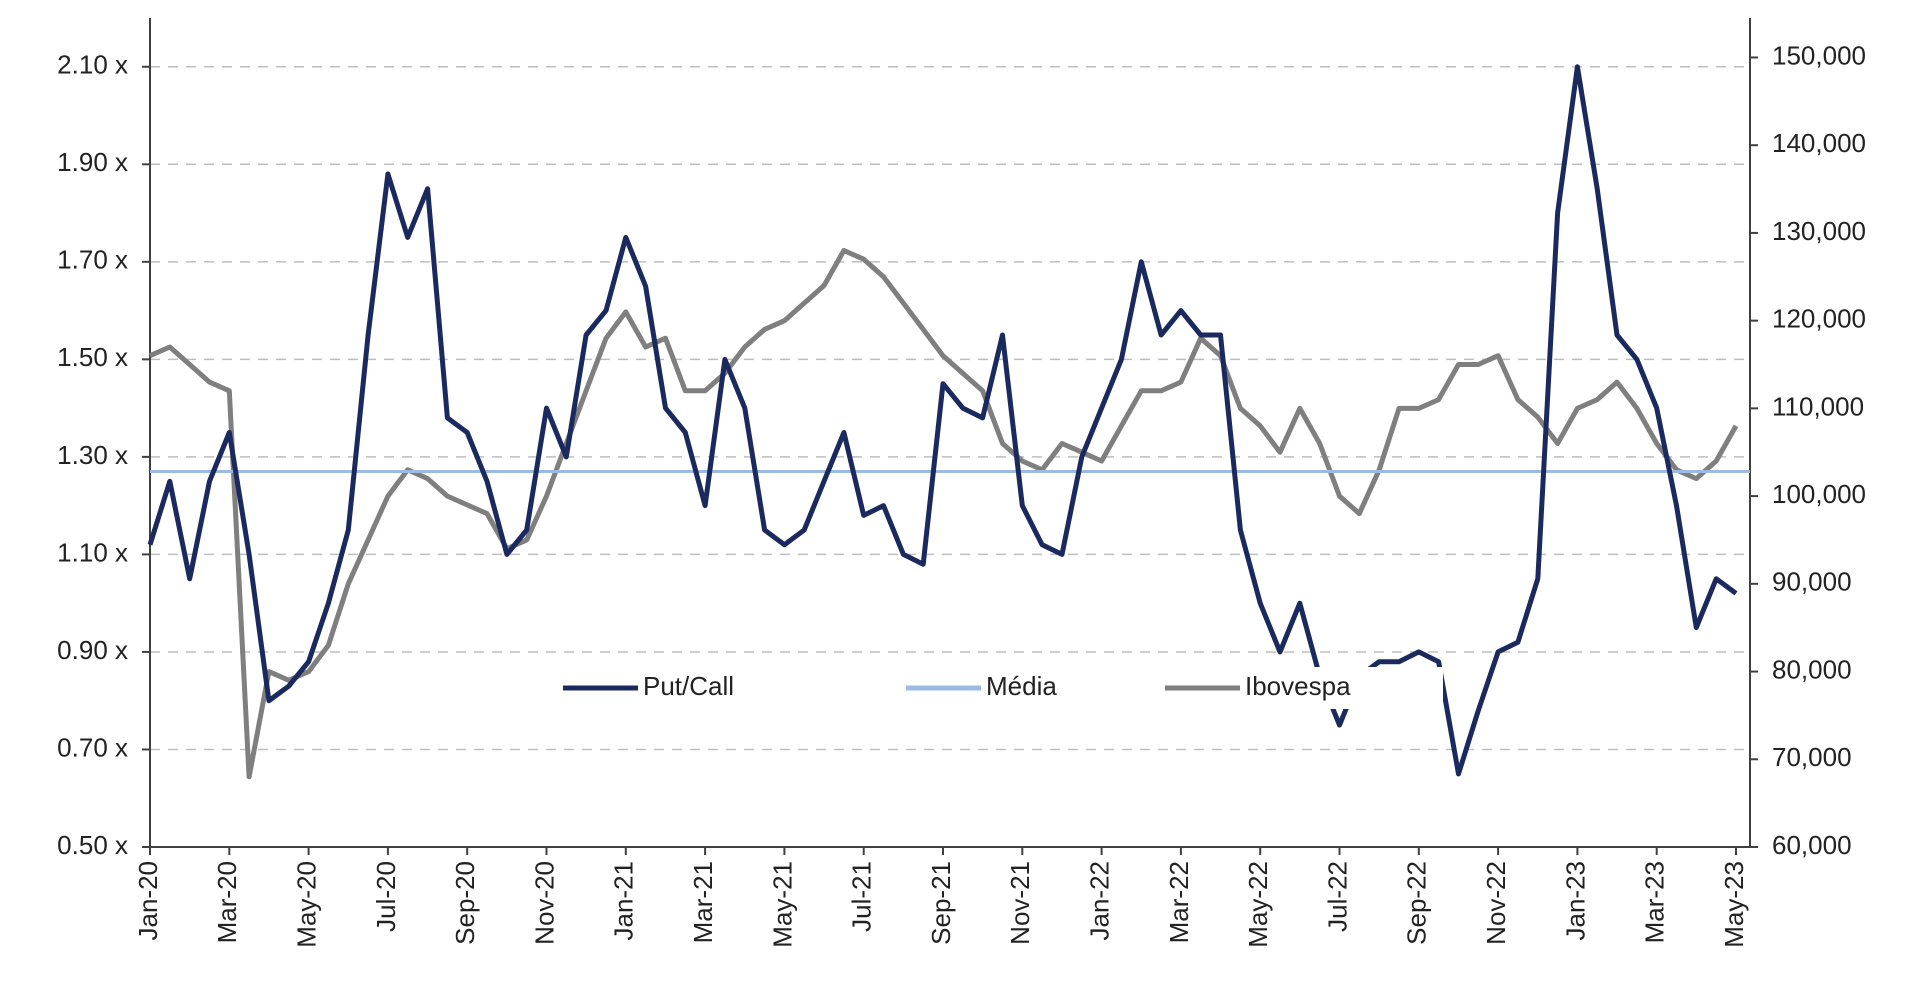 This screenshot has width=1905, height=989. I want to click on x-tick-label: Mar-20, so click(227, 902).